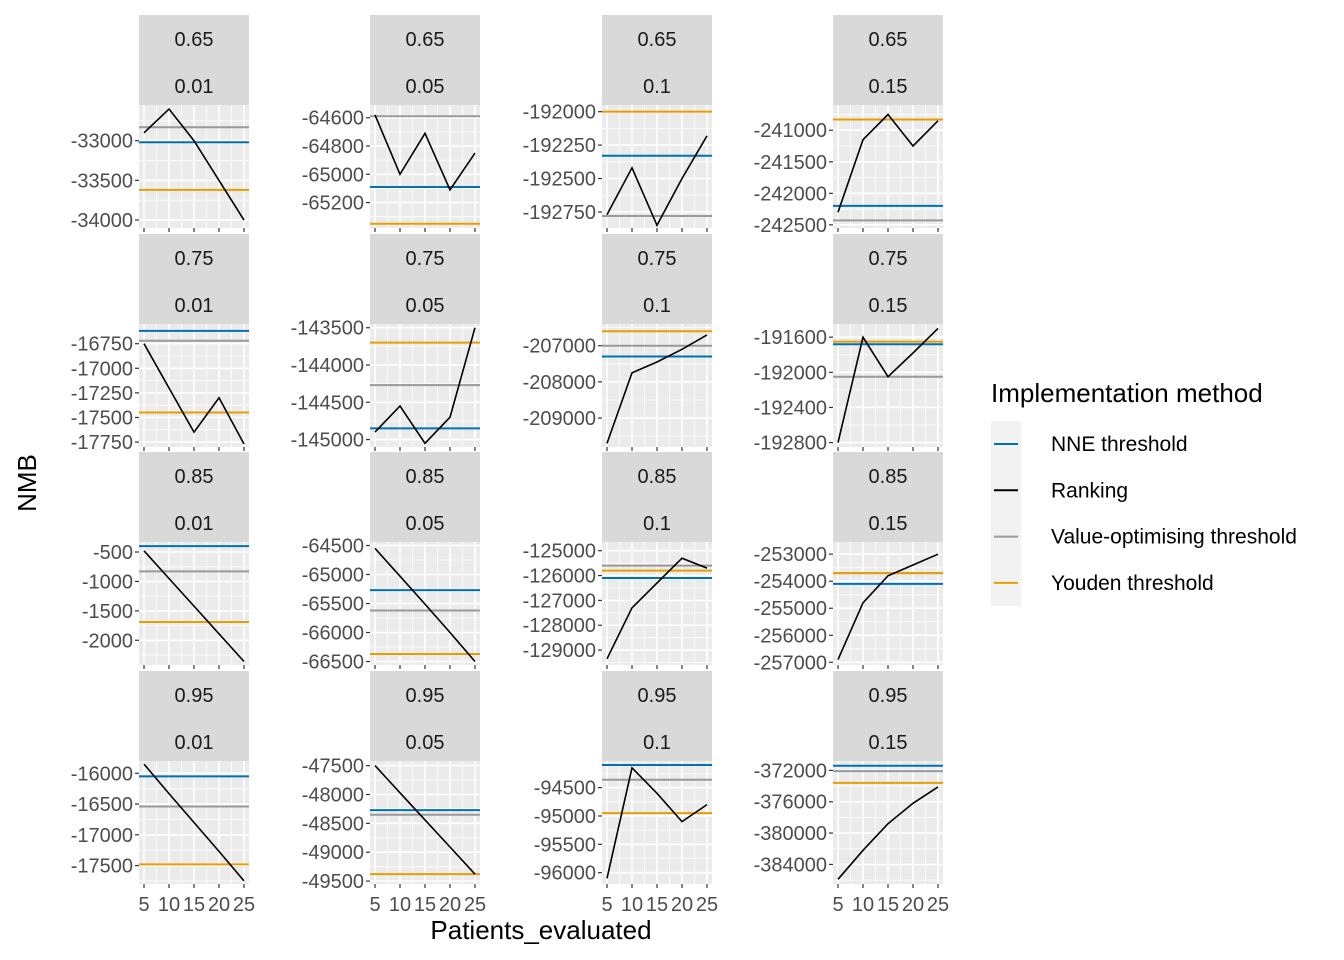 This screenshot has width=1344, height=960. Describe the element at coordinates (790, 373) in the screenshot. I see `y-tick-label: -192000` at that location.